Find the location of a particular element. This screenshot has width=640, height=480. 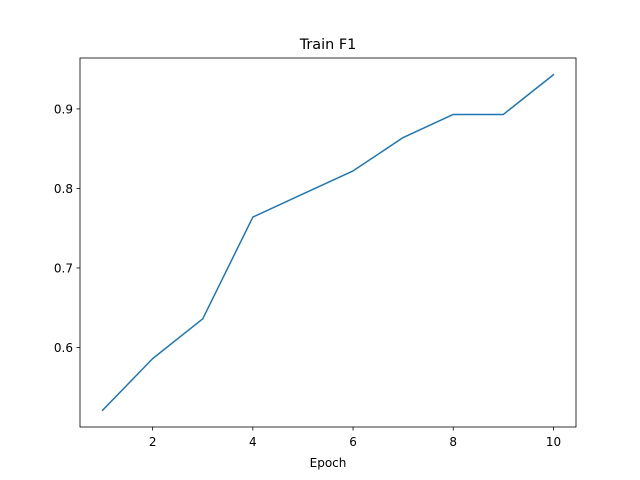

x-axis-label: Epoch is located at coordinates (328, 463).